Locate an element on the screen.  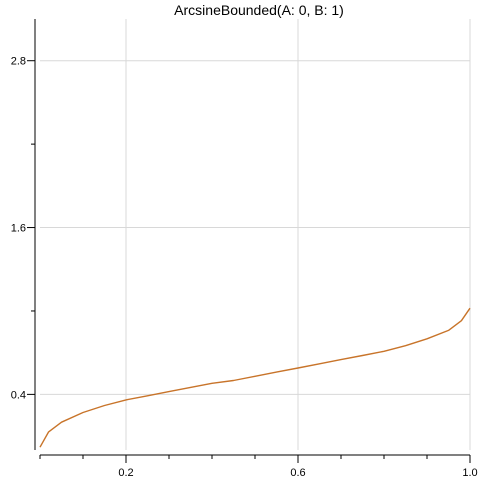
y-tick-label: 0.4 is located at coordinates (18, 395).